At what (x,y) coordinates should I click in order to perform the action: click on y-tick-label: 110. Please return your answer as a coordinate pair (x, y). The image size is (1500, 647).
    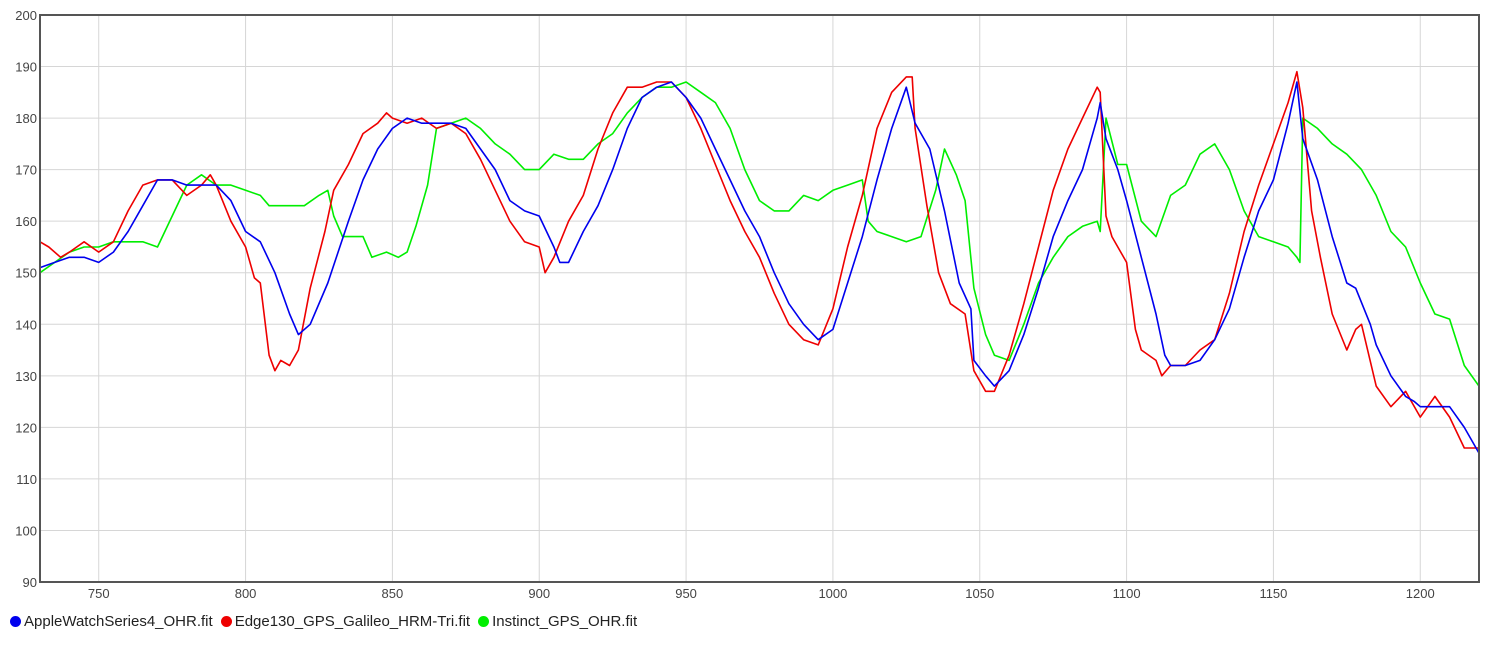
    Looking at the image, I should click on (26, 479).